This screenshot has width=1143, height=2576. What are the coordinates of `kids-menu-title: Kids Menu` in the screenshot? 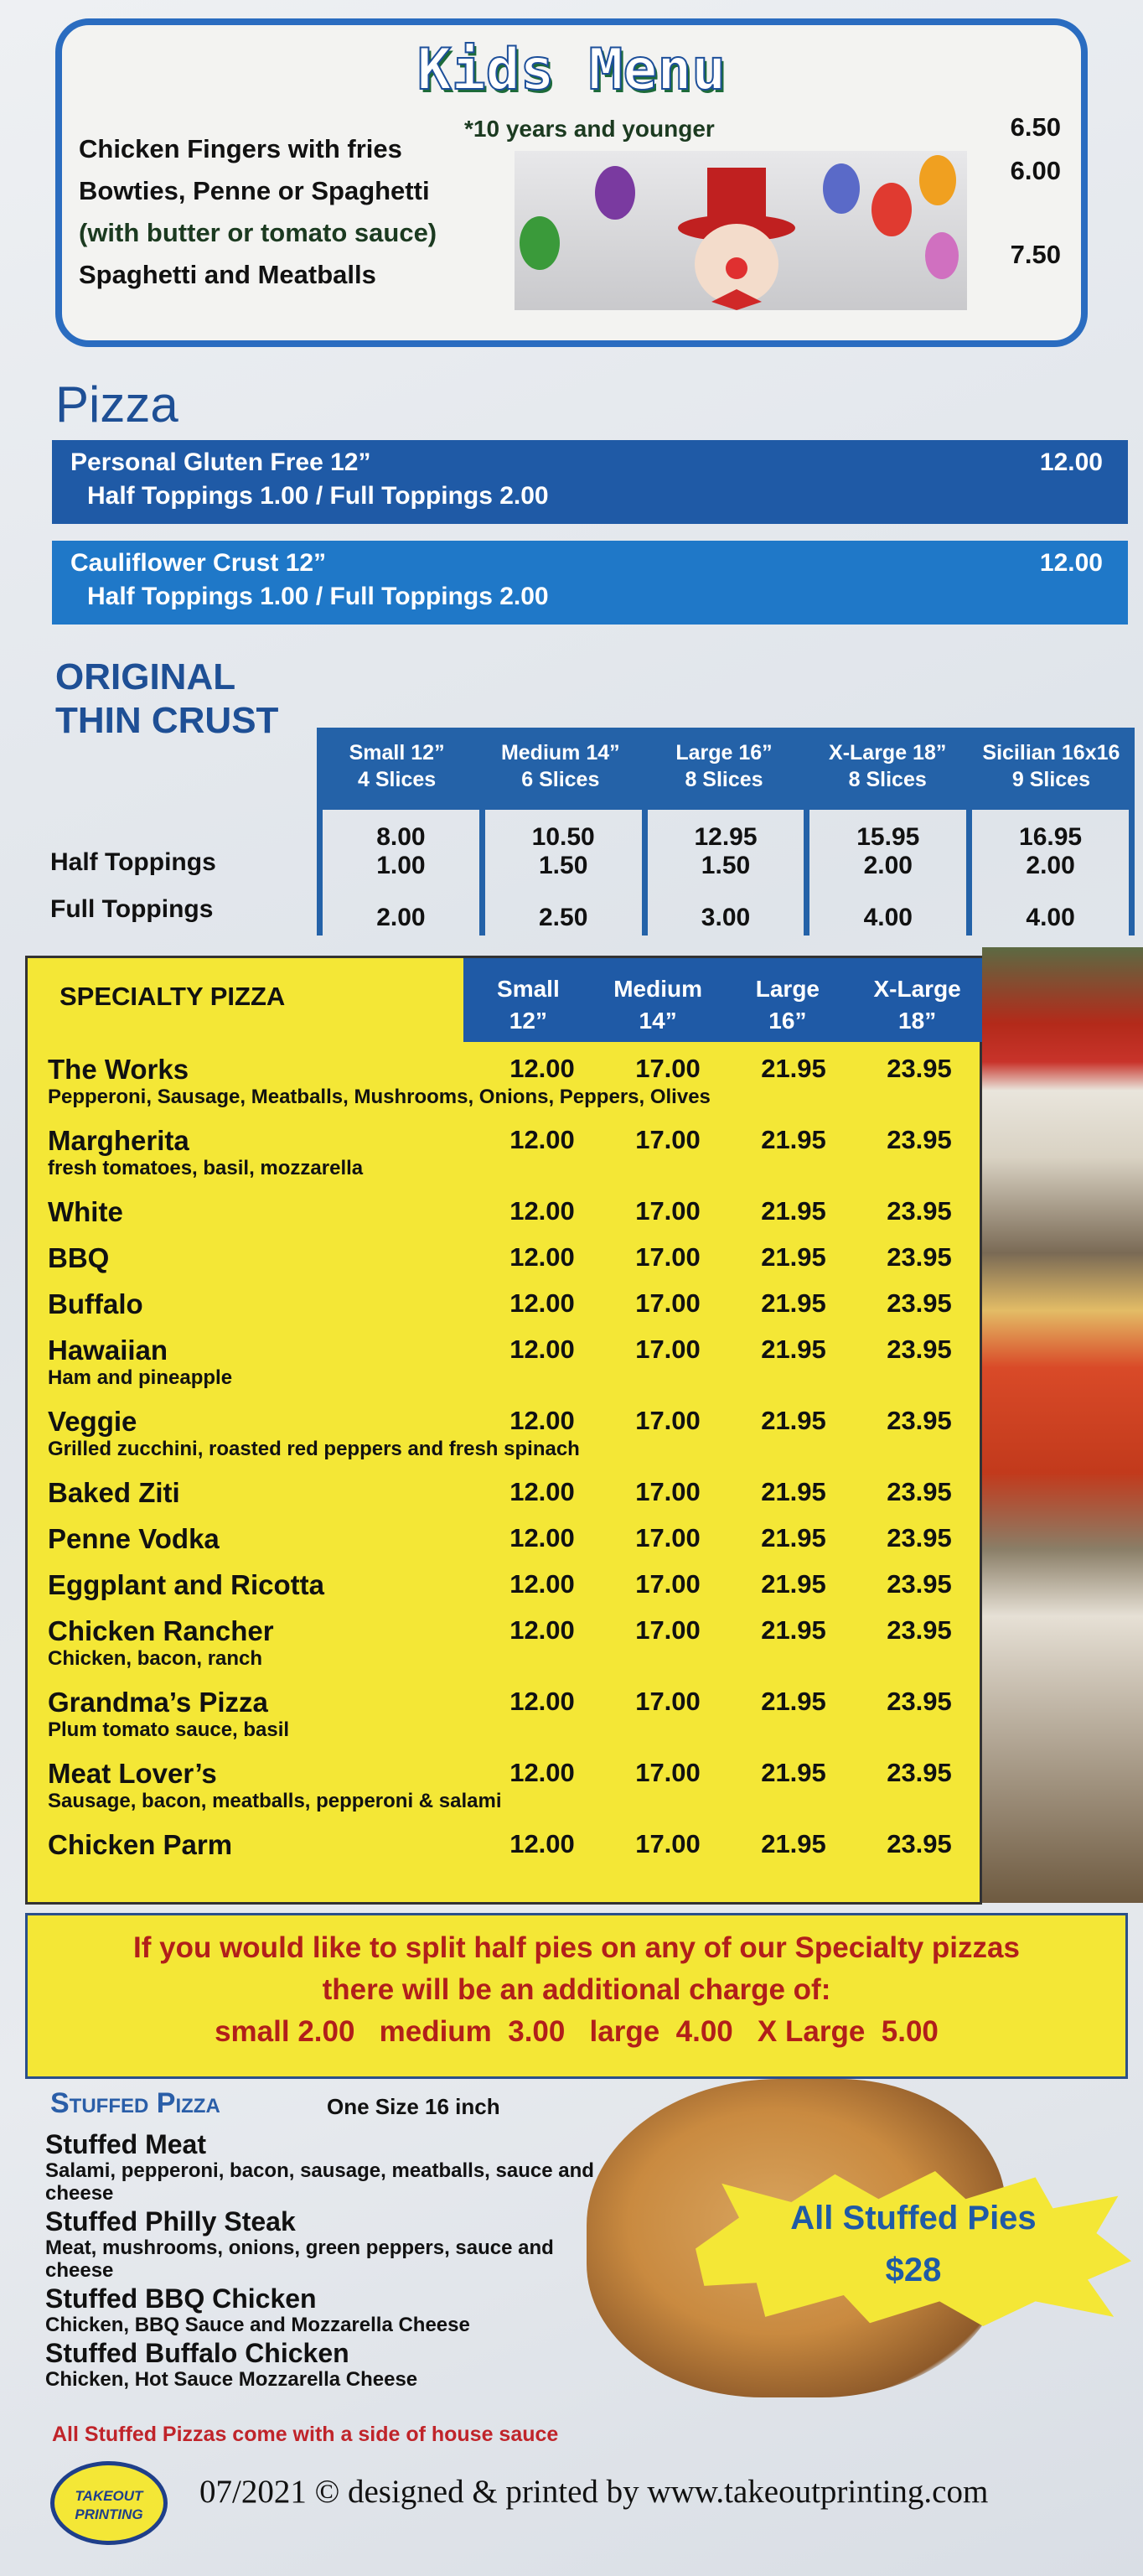 It's located at (571, 70).